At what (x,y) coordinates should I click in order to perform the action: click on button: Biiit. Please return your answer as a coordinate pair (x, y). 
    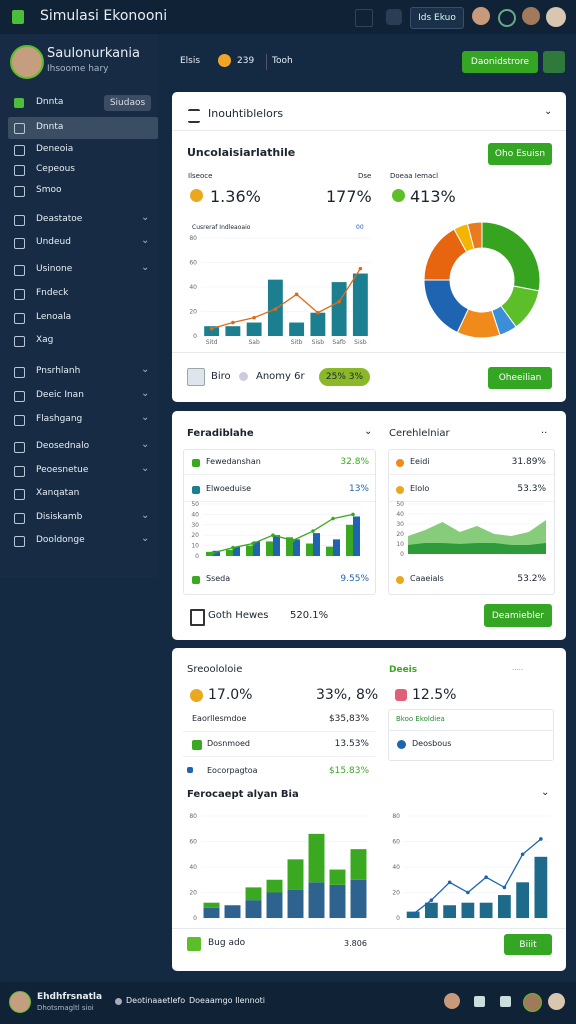
    Looking at the image, I should click on (528, 944).